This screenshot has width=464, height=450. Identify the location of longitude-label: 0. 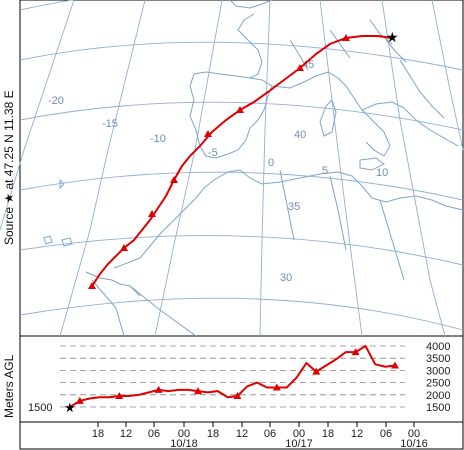
(271, 163).